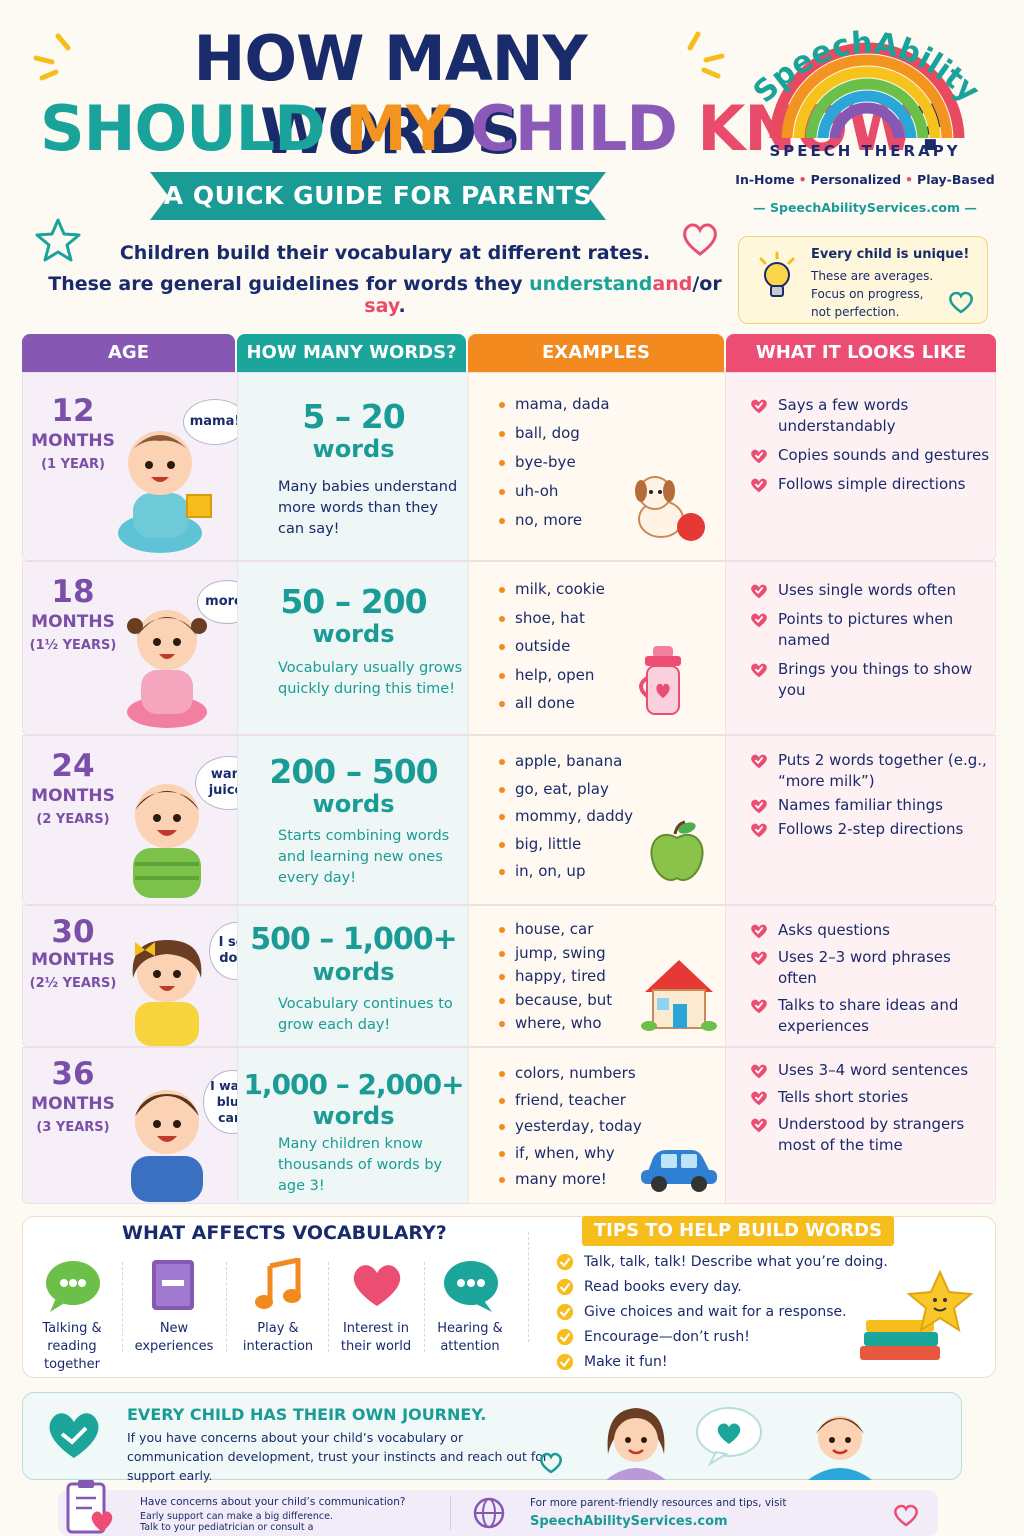 Image resolution: width=1024 pixels, height=1536 pixels. What do you see at coordinates (167, 1146) in the screenshot?
I see `child-boy-illustration` at bounding box center [167, 1146].